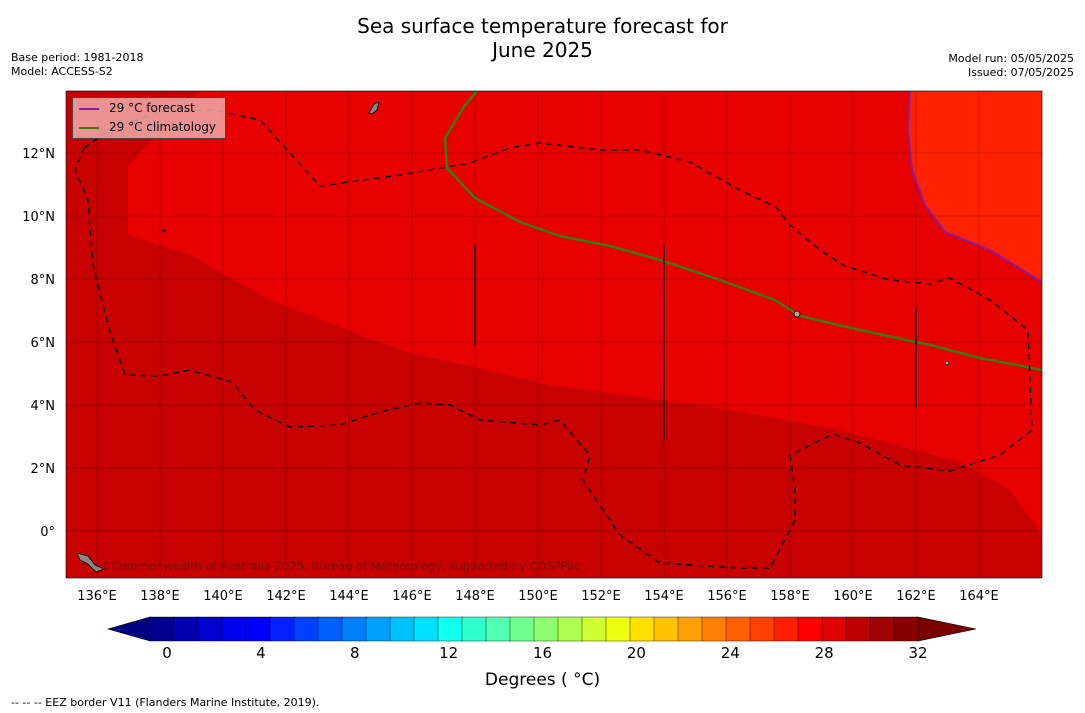 The image size is (1085, 713). I want to click on colorbar-tick-label: 12, so click(448, 653).